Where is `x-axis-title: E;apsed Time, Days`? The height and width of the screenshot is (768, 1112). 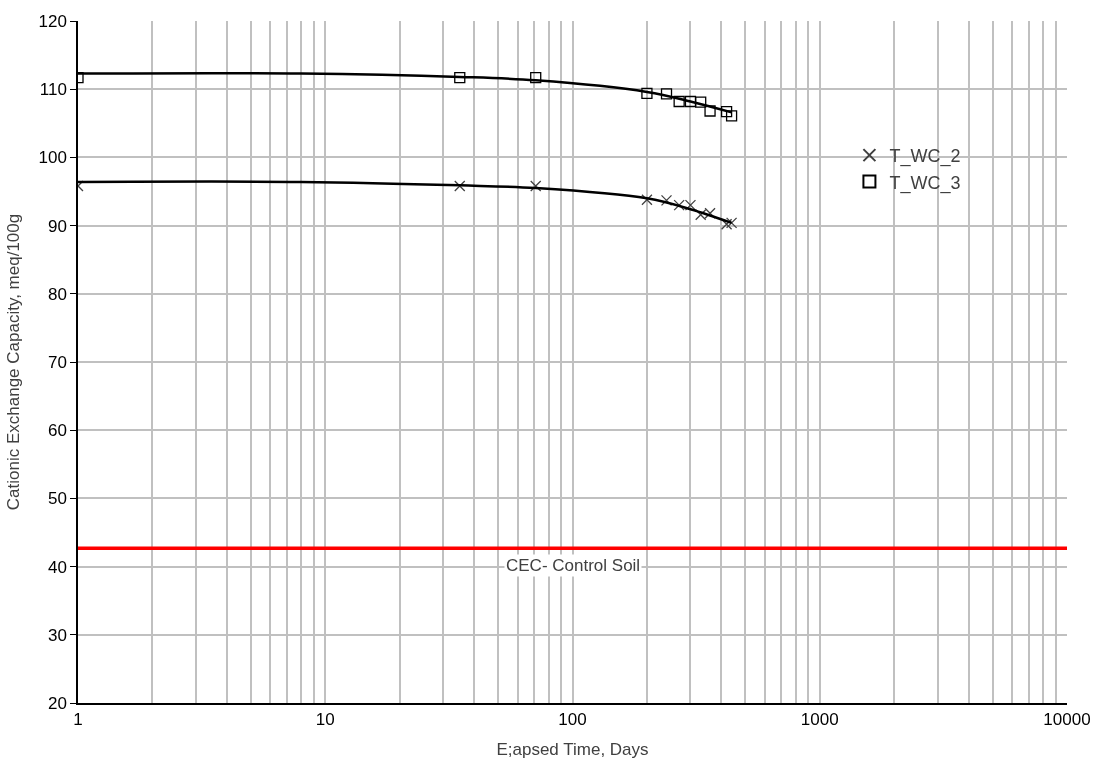 x-axis-title: E;apsed Time, Days is located at coordinates (572, 750).